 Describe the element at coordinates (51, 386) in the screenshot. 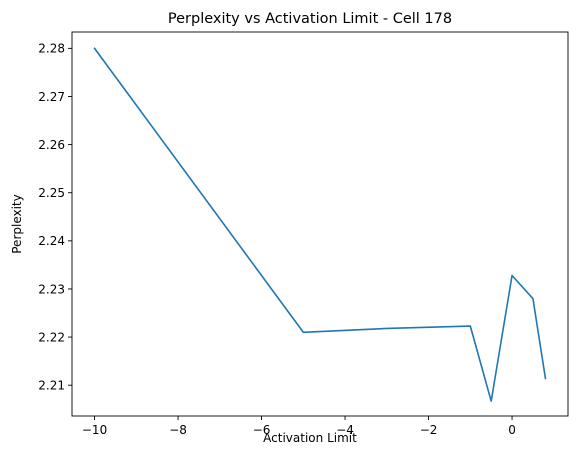

I see `y-tick-label: 2.21` at that location.